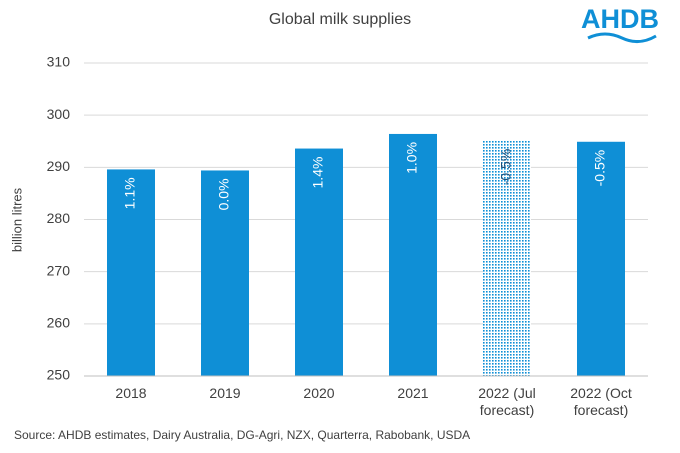 This screenshot has width=680, height=453. Describe the element at coordinates (59, 62) in the screenshot. I see `y-tick-label: 310` at that location.